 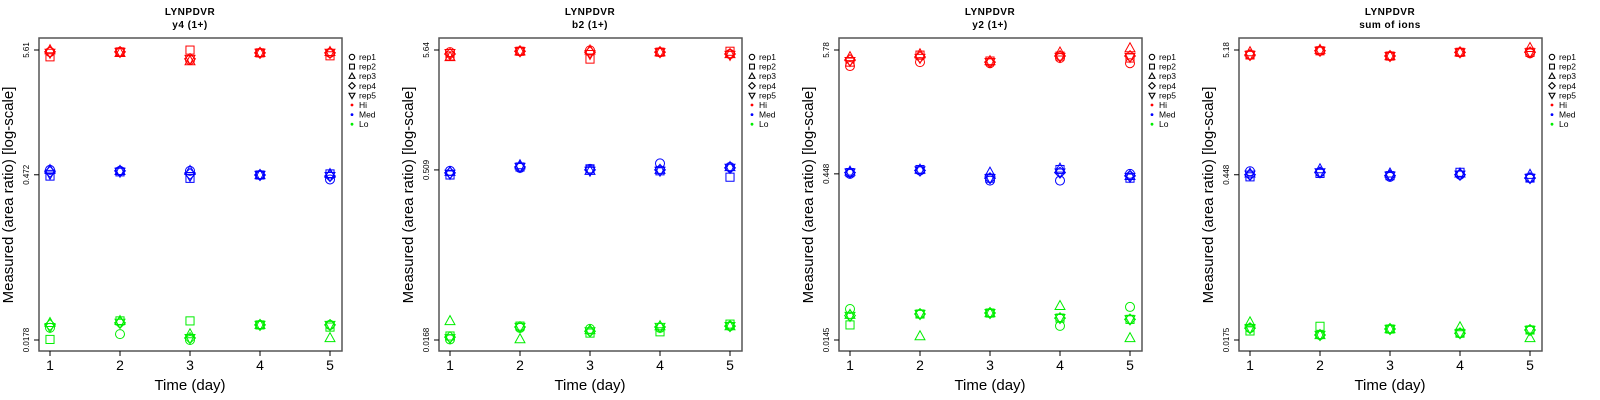 What do you see at coordinates (1320, 173) in the screenshot?
I see `point-med-rep5-day2` at bounding box center [1320, 173].